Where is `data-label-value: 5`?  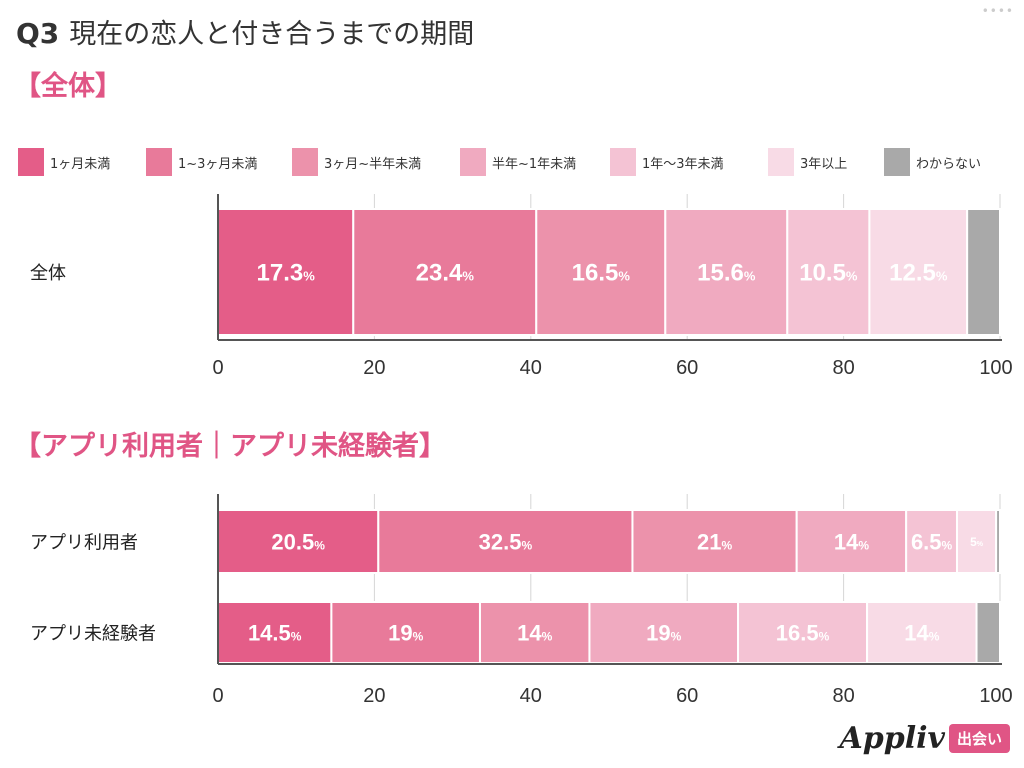
data-label-value: 5 is located at coordinates (973, 542).